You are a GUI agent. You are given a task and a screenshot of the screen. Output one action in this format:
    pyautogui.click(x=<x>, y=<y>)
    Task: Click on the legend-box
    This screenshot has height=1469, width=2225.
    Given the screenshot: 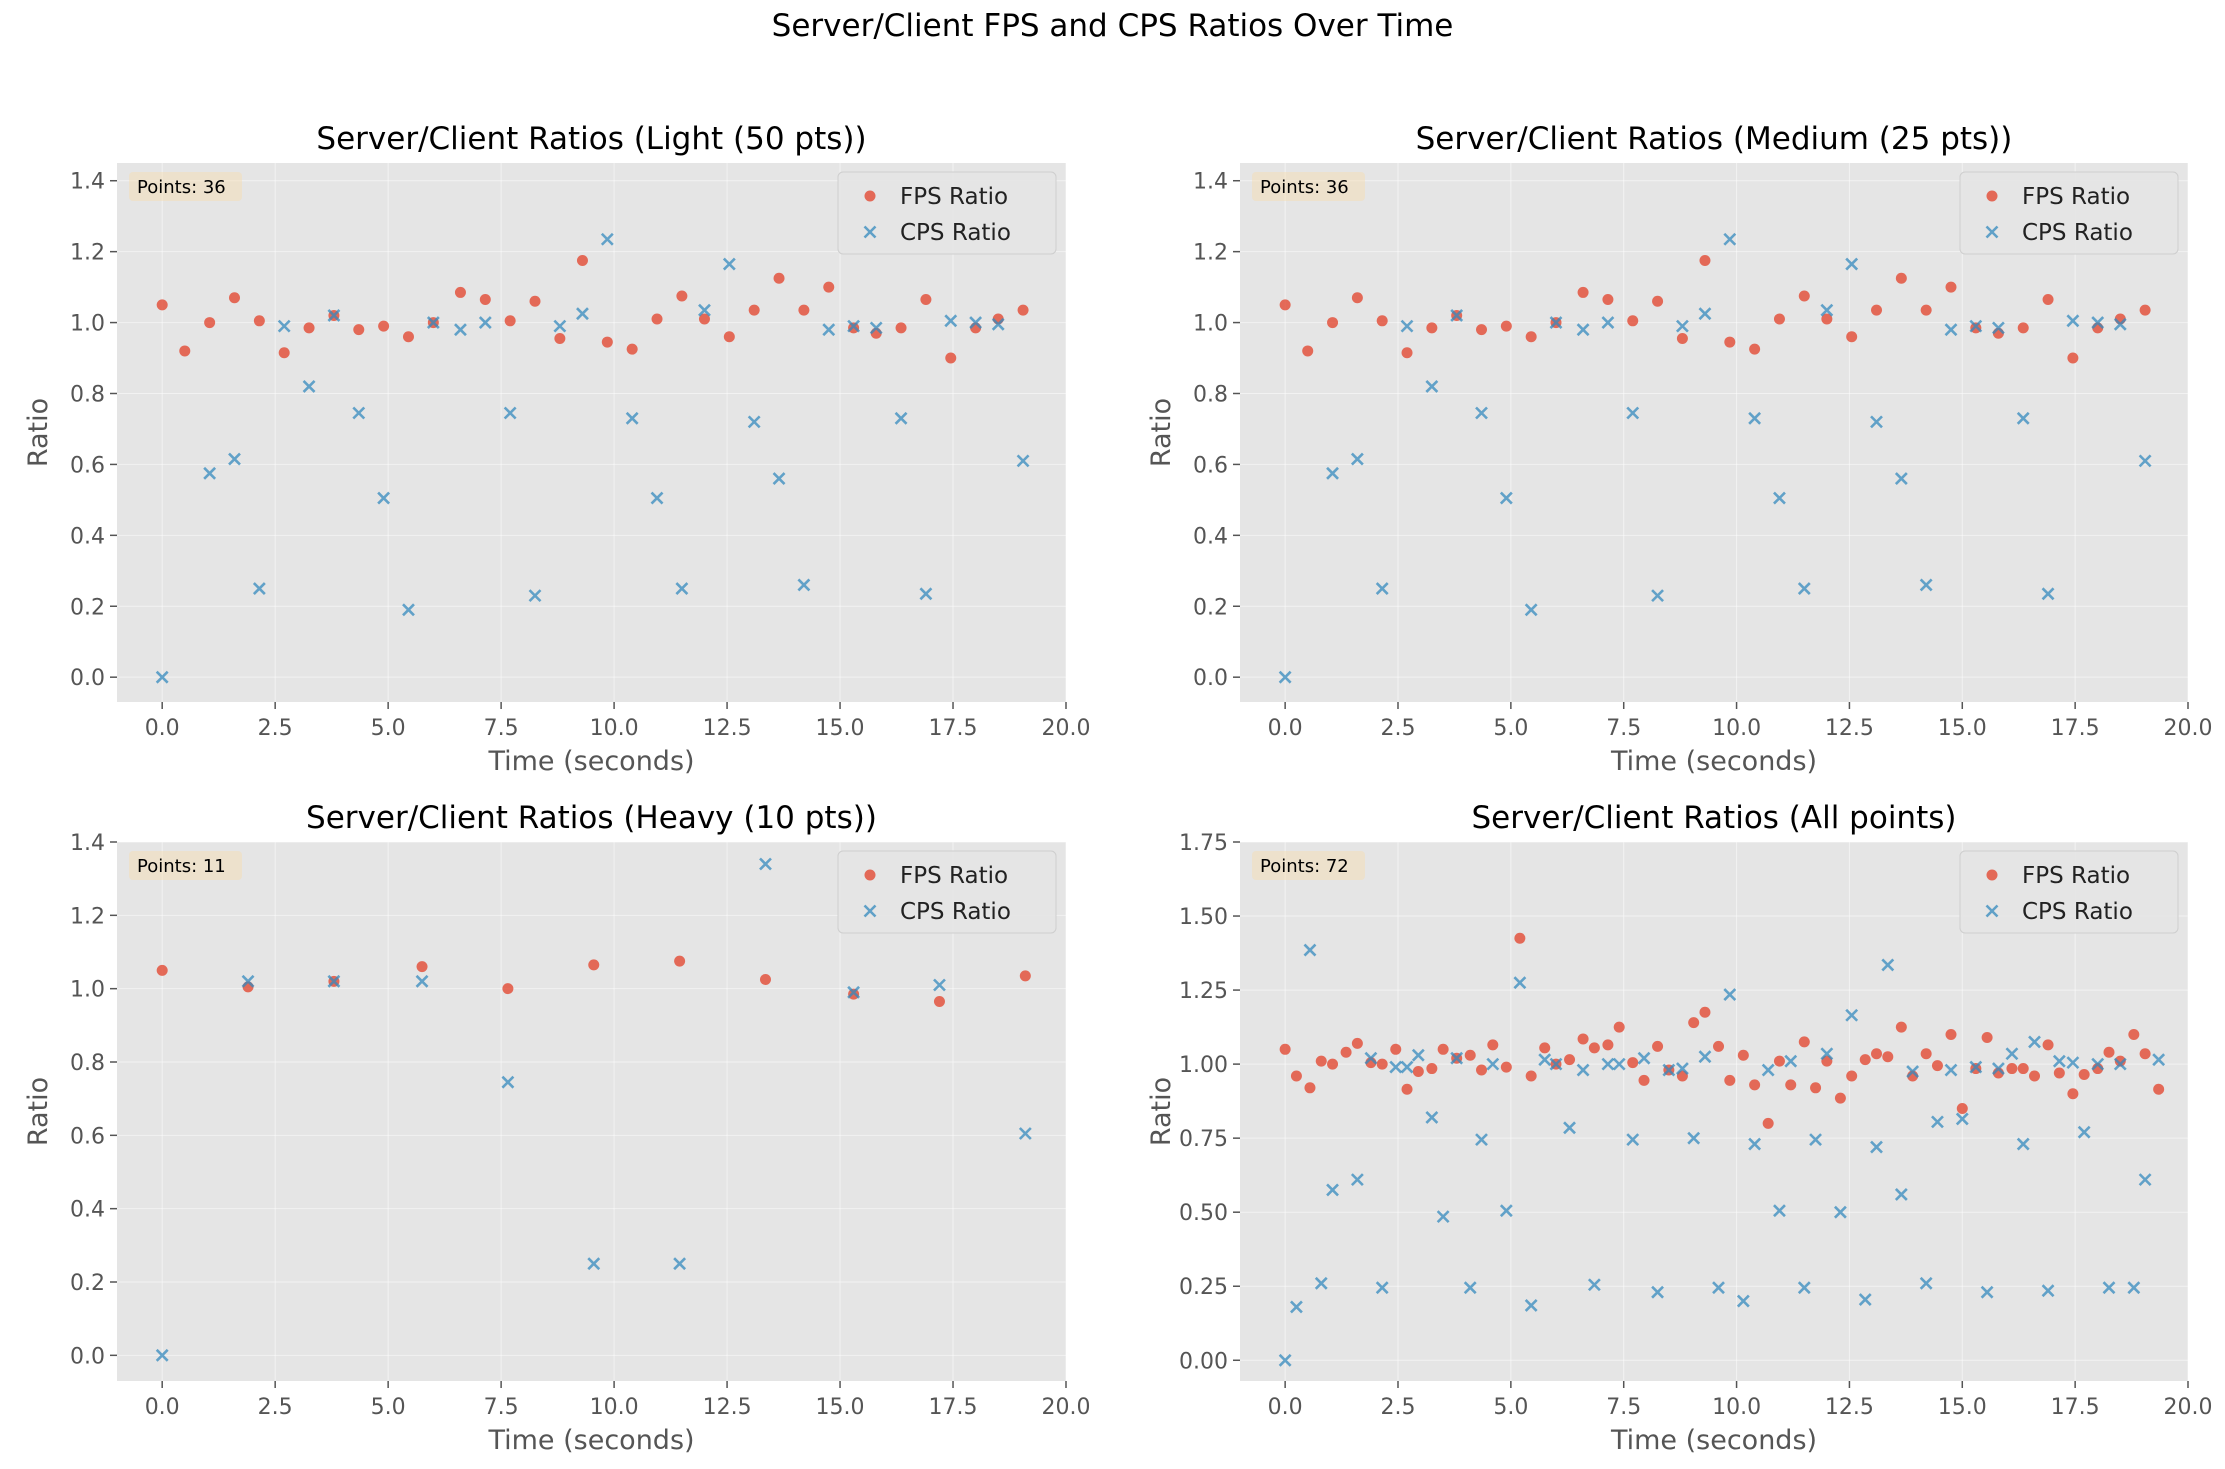 What is the action you would take?
    pyautogui.click(x=947, y=213)
    